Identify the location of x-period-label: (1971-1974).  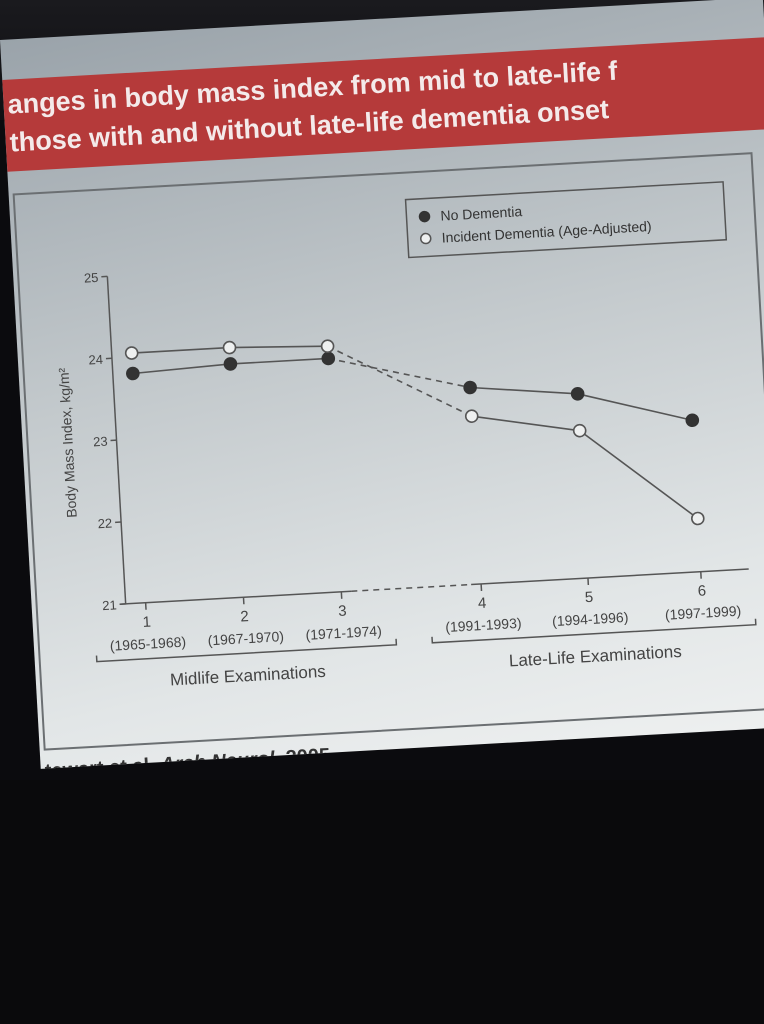
(343, 633).